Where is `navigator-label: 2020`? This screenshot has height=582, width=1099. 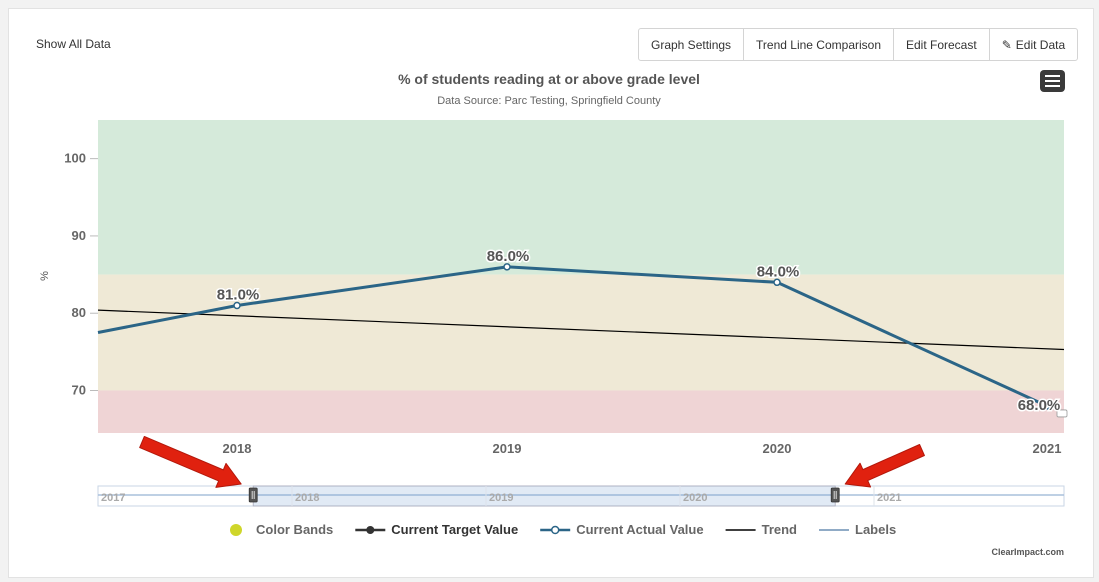
navigator-label: 2020 is located at coordinates (695, 498).